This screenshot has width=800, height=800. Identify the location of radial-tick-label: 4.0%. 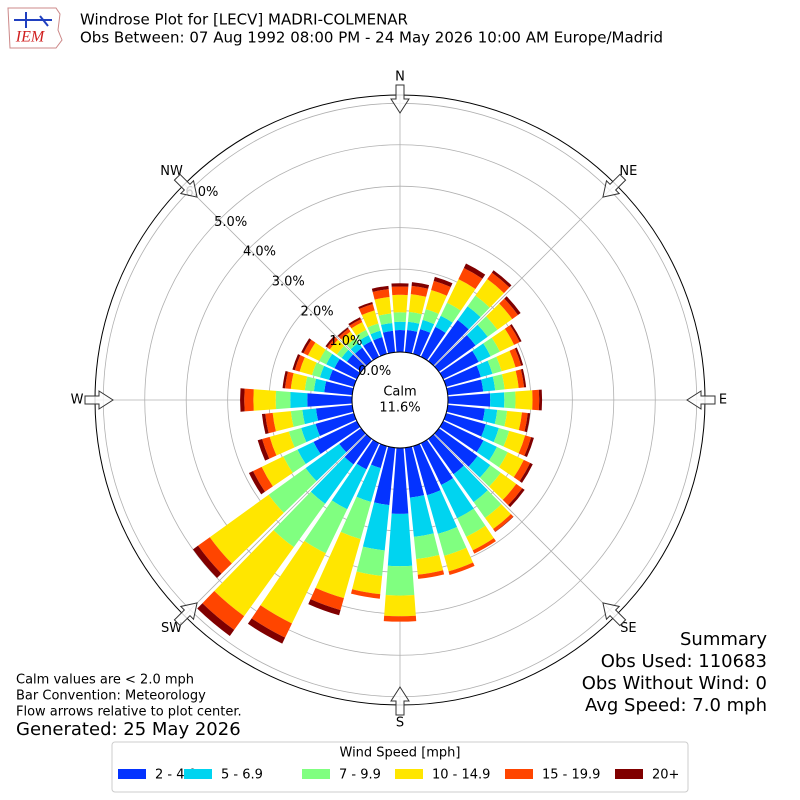
(259, 252).